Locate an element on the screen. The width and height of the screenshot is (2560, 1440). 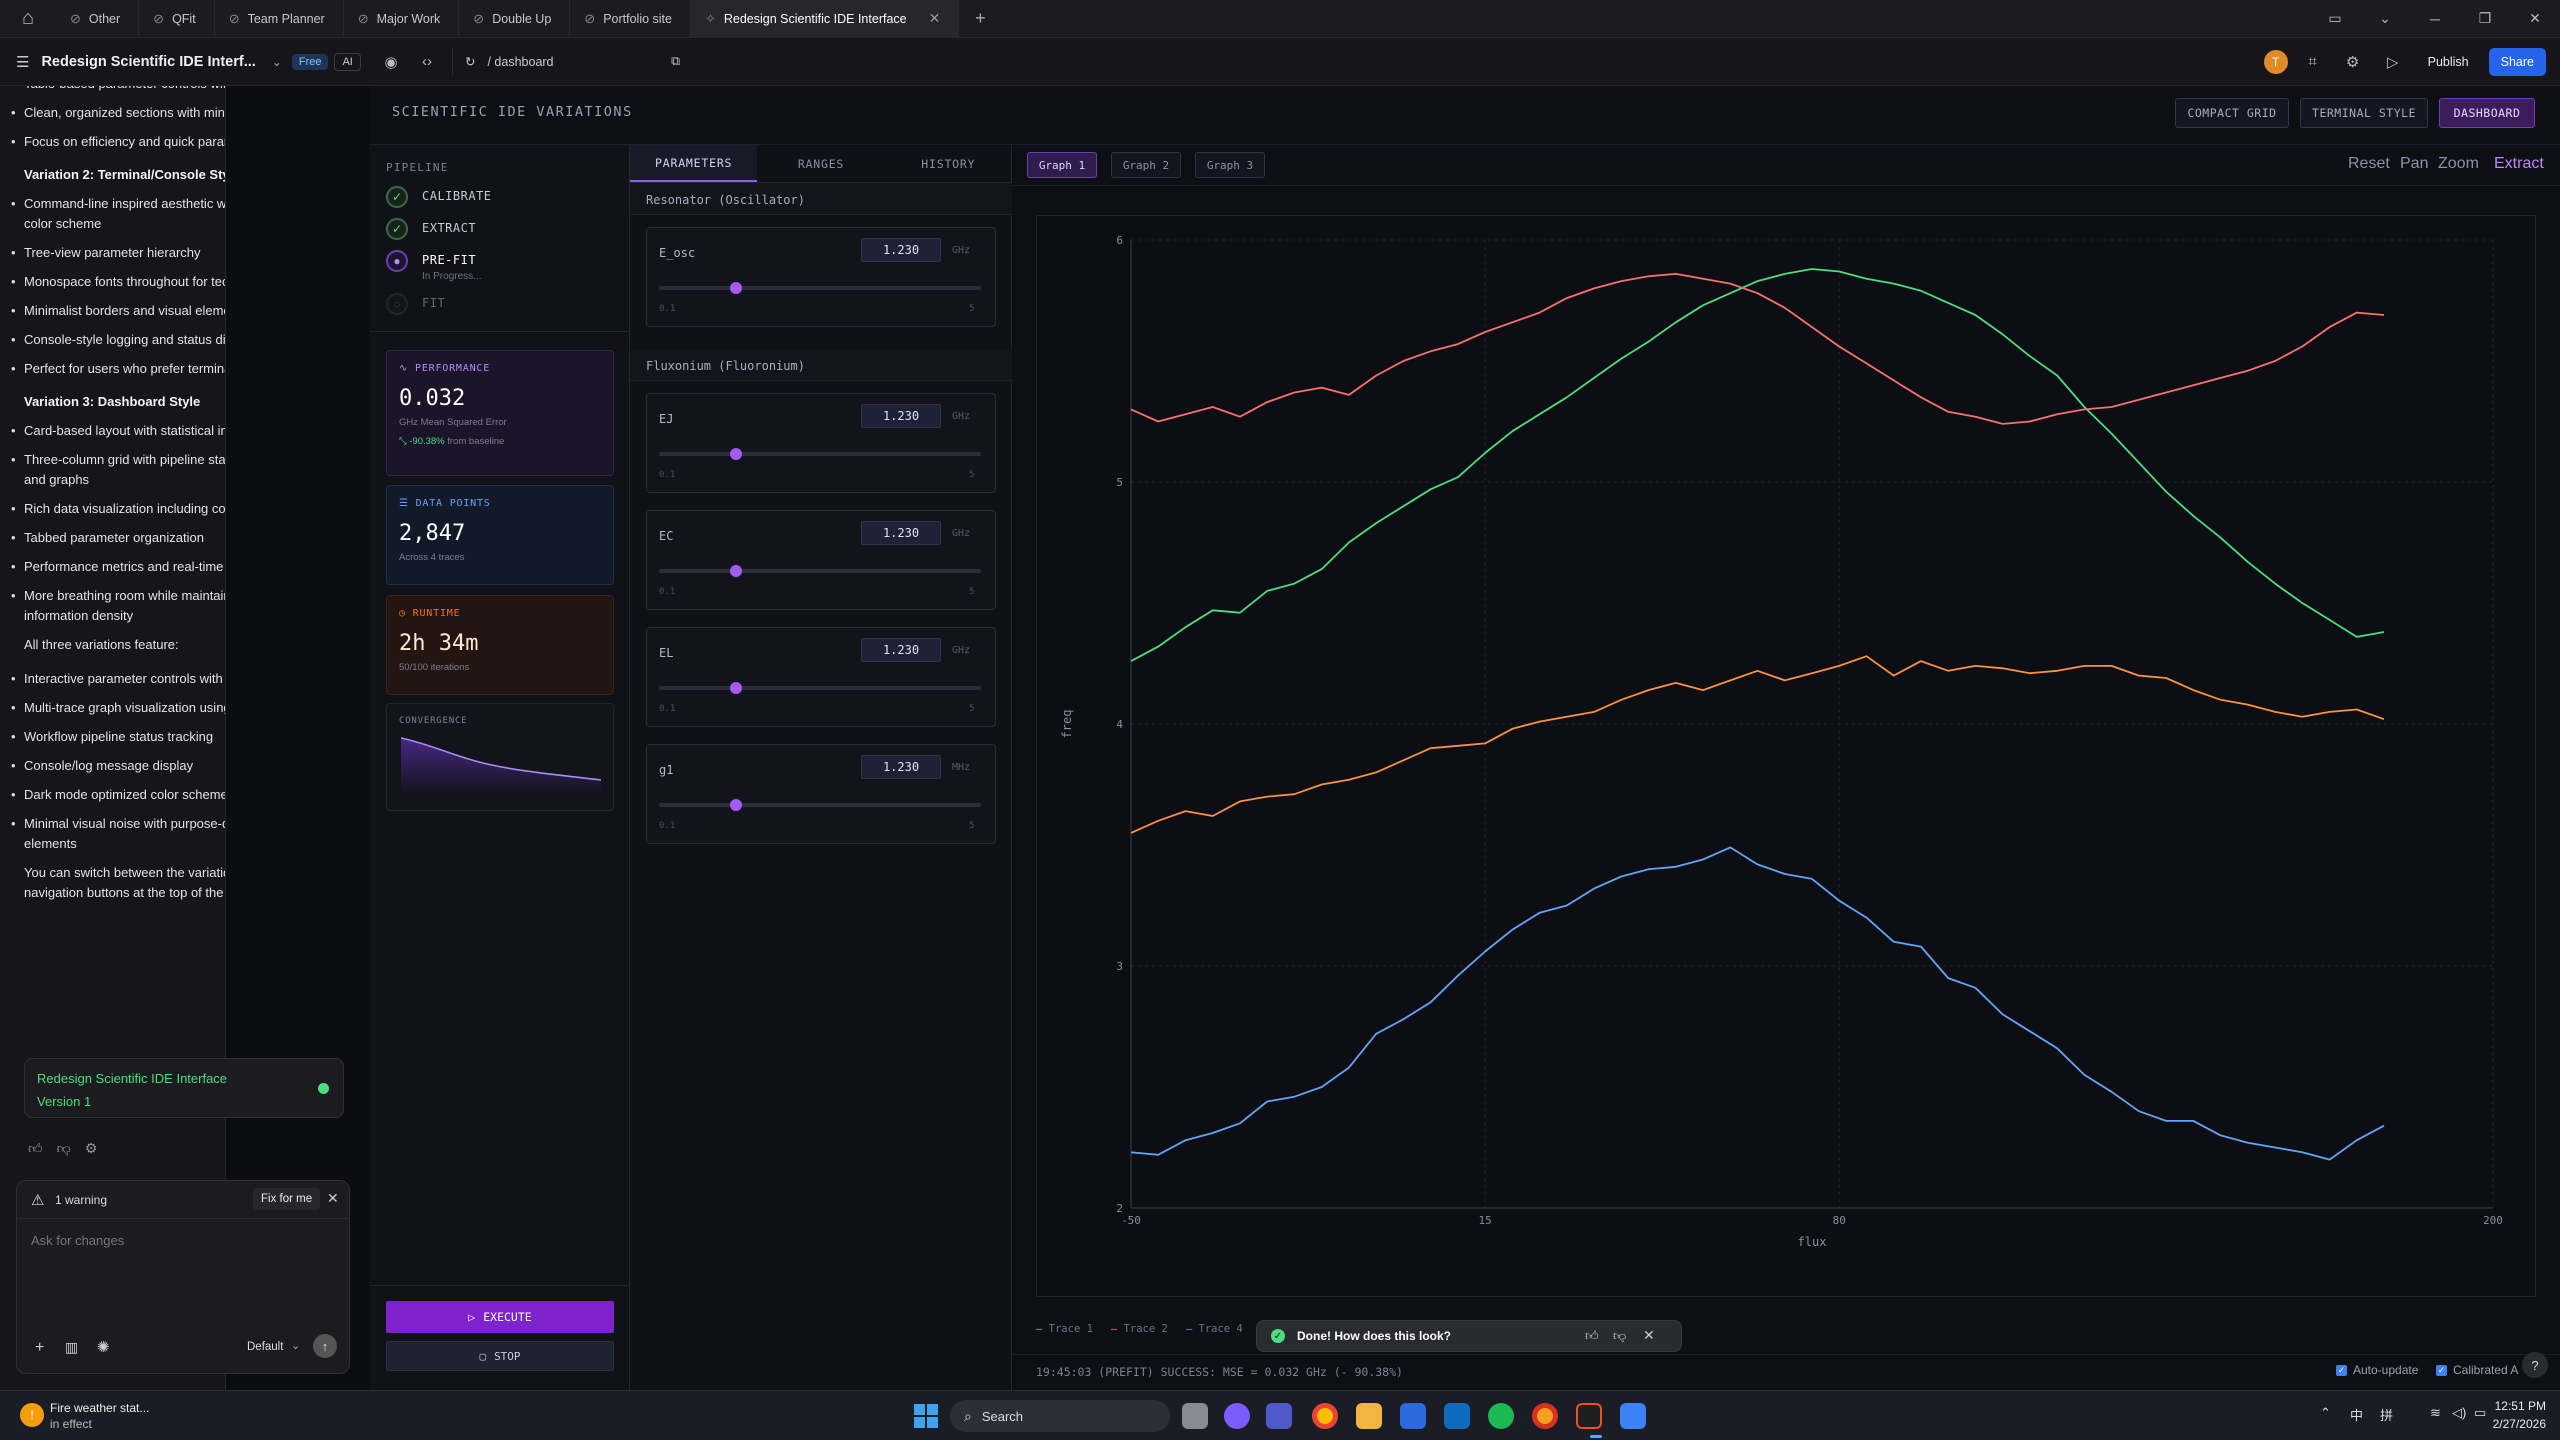
pipeline-step-fit: ○ FIT is located at coordinates (415, 304).